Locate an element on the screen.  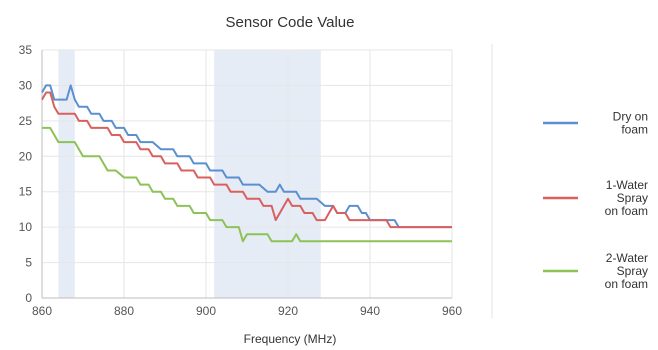
legend-item-2: 1-Water Spray on foam is located at coordinates (595, 198).